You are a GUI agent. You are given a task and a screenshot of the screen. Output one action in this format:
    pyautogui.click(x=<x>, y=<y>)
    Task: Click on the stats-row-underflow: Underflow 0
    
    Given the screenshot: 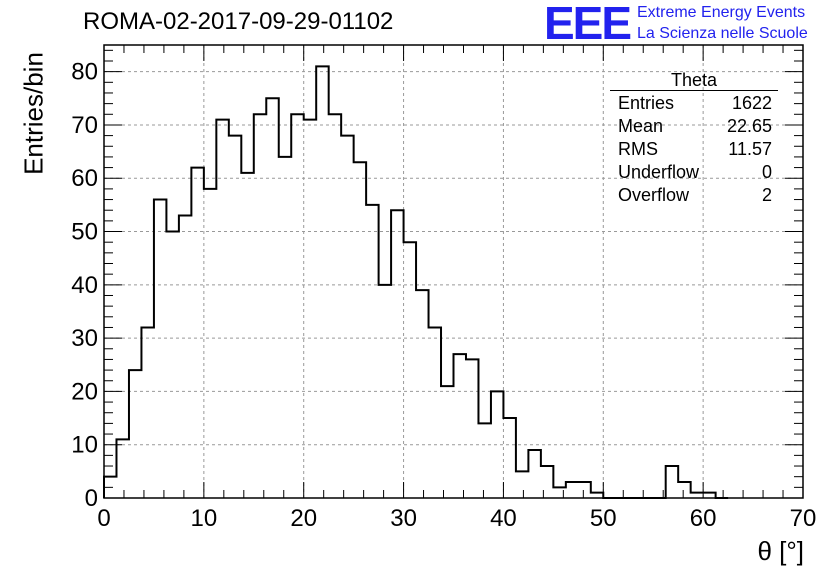 What is the action you would take?
    pyautogui.click(x=694, y=173)
    